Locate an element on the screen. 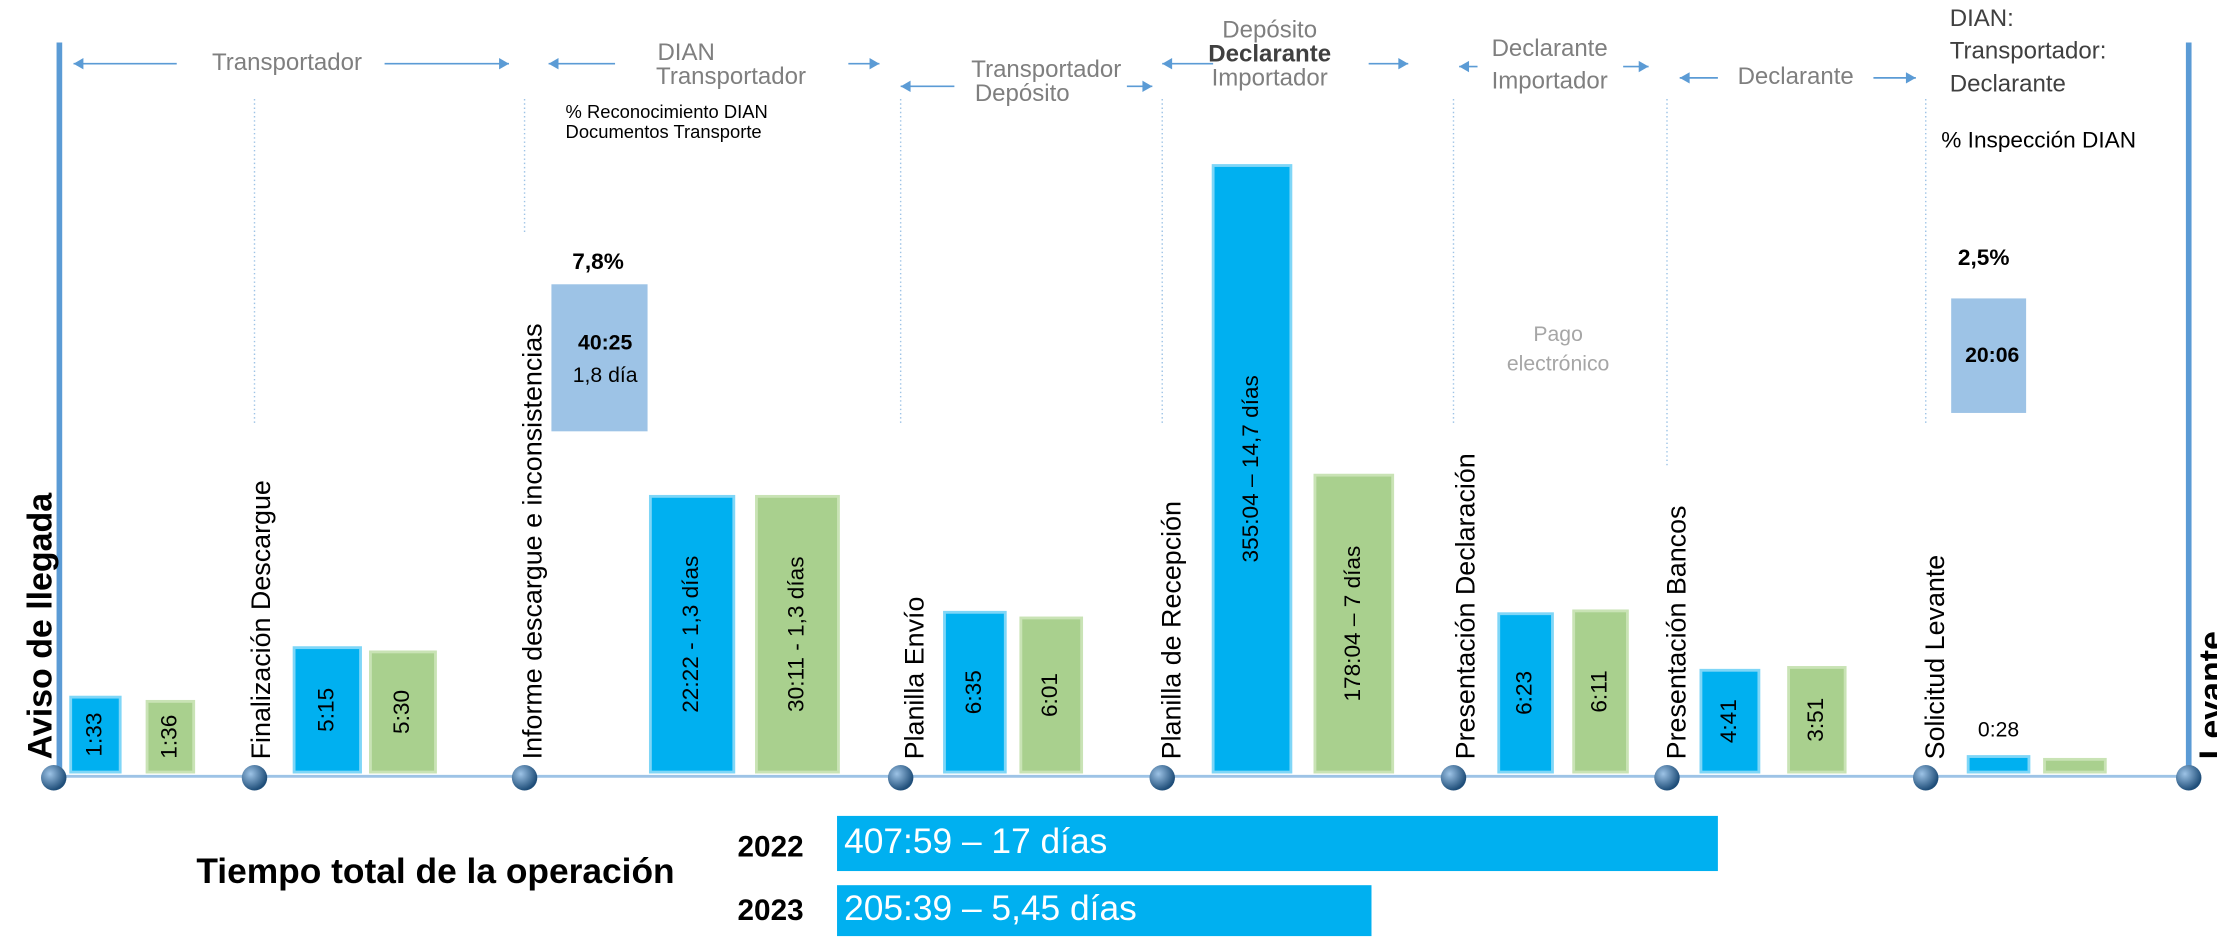 The width and height of the screenshot is (2217, 939). segment-label: 5:30 is located at coordinates (401, 712).